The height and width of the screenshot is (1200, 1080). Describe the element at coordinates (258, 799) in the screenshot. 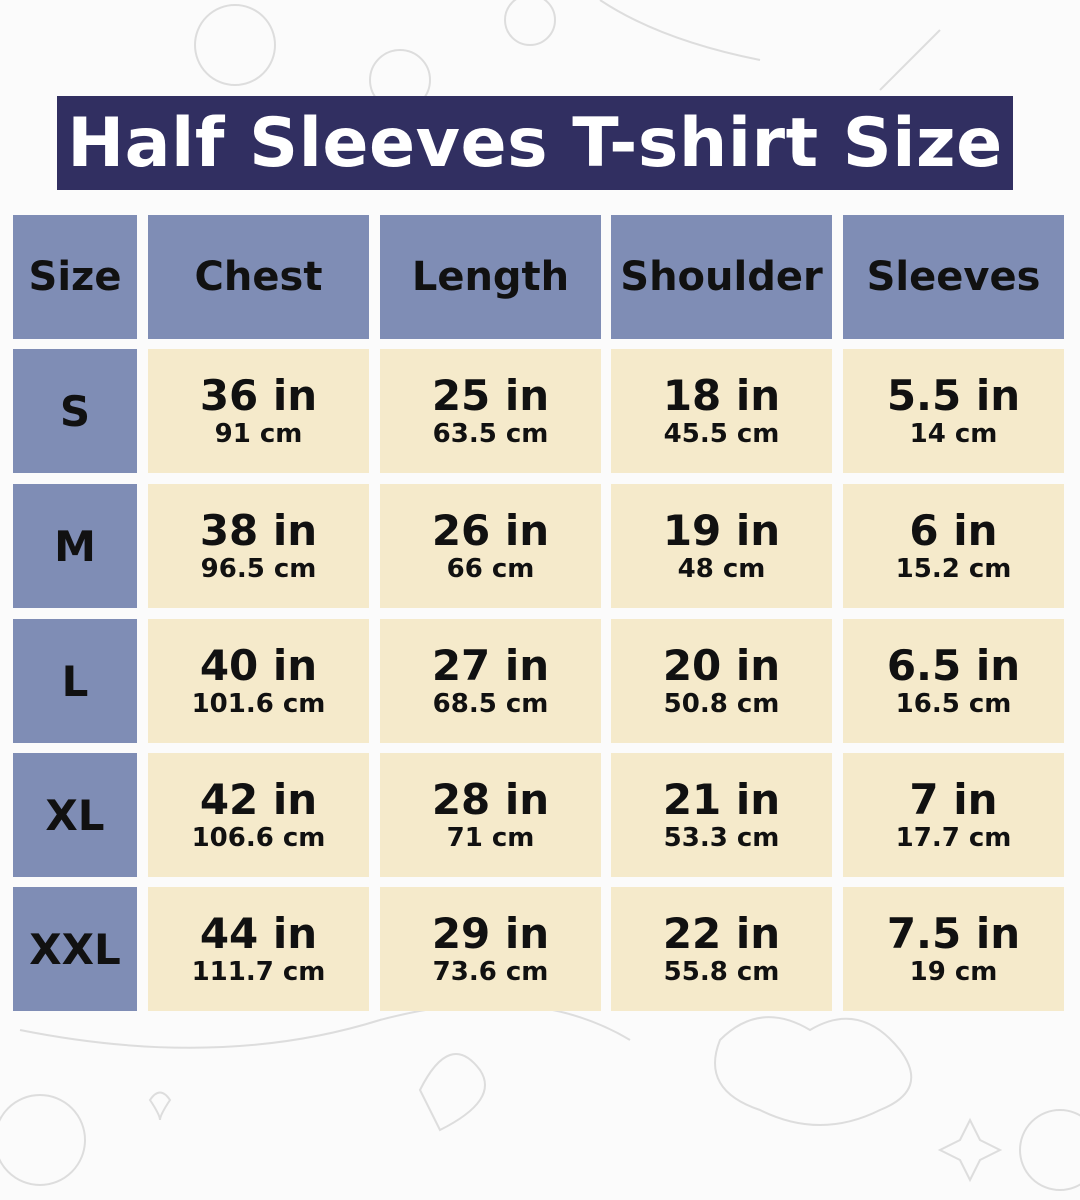

I see `inch-value: 42 in` at that location.